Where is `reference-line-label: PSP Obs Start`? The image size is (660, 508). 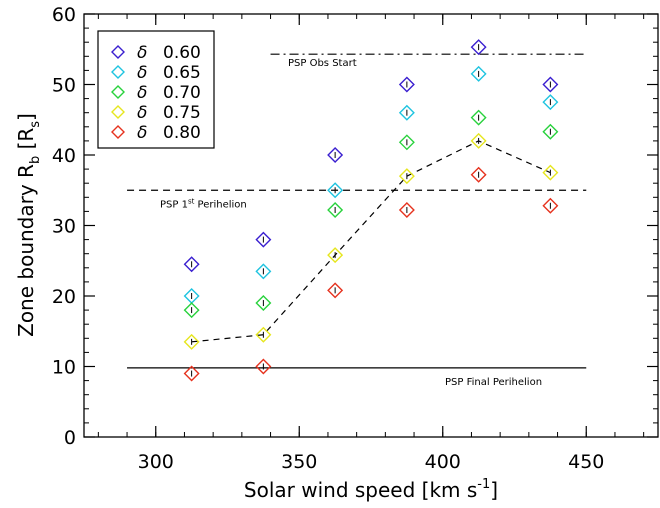 reference-line-label: PSP Obs Start is located at coordinates (322, 63).